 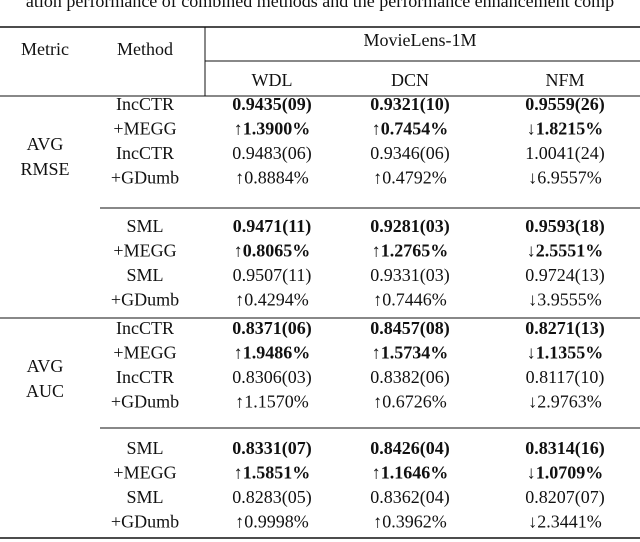 What do you see at coordinates (410, 497) in the screenshot?
I see `value-cell: 0.8362(04)` at bounding box center [410, 497].